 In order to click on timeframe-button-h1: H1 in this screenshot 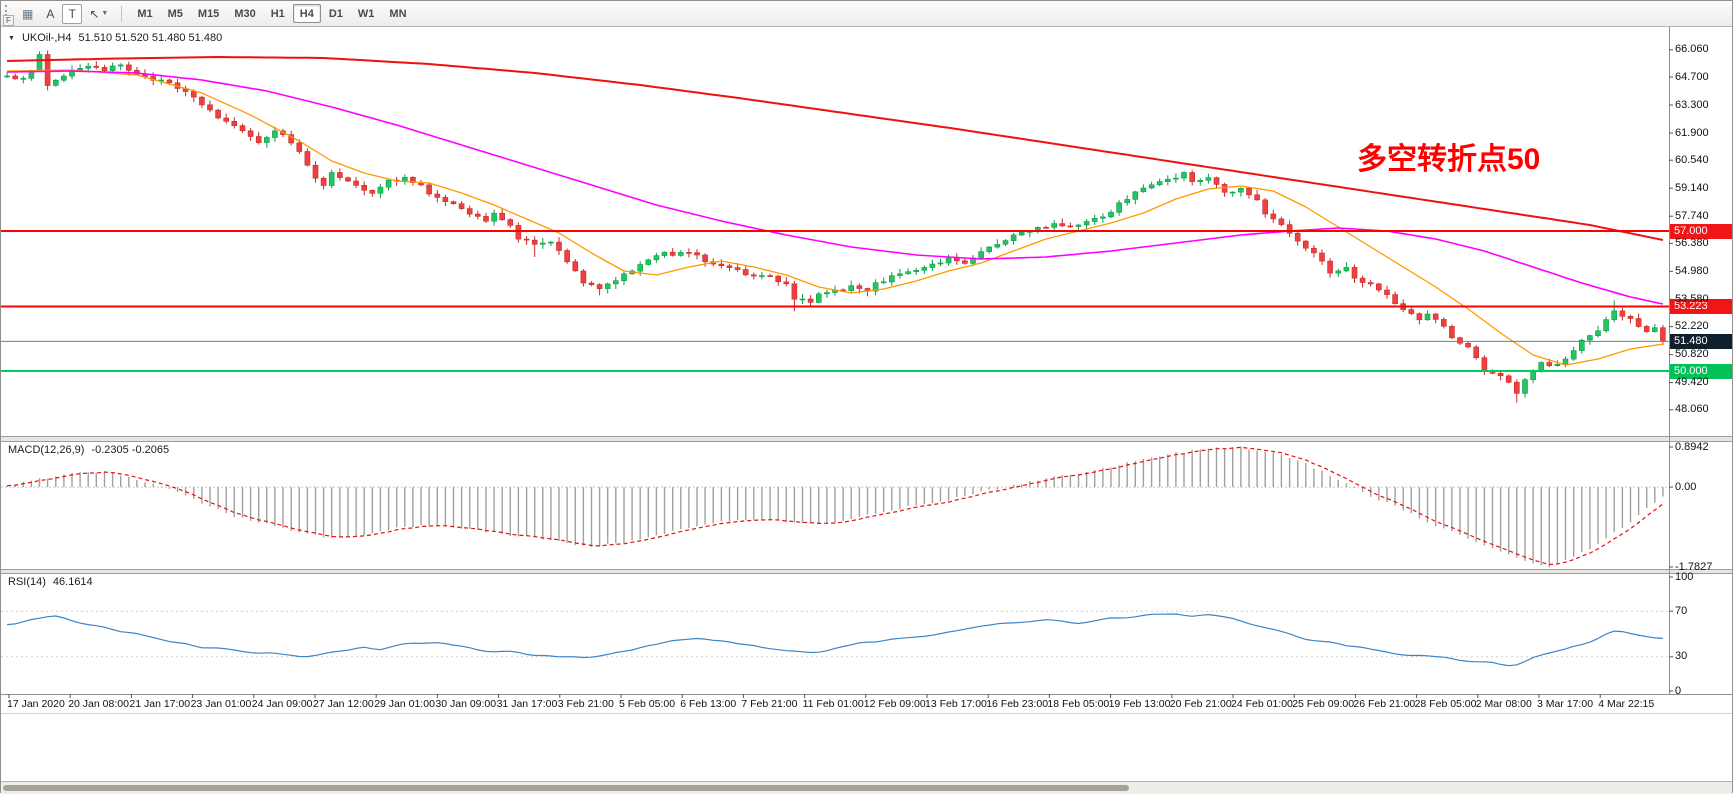, I will do `click(277, 13)`.